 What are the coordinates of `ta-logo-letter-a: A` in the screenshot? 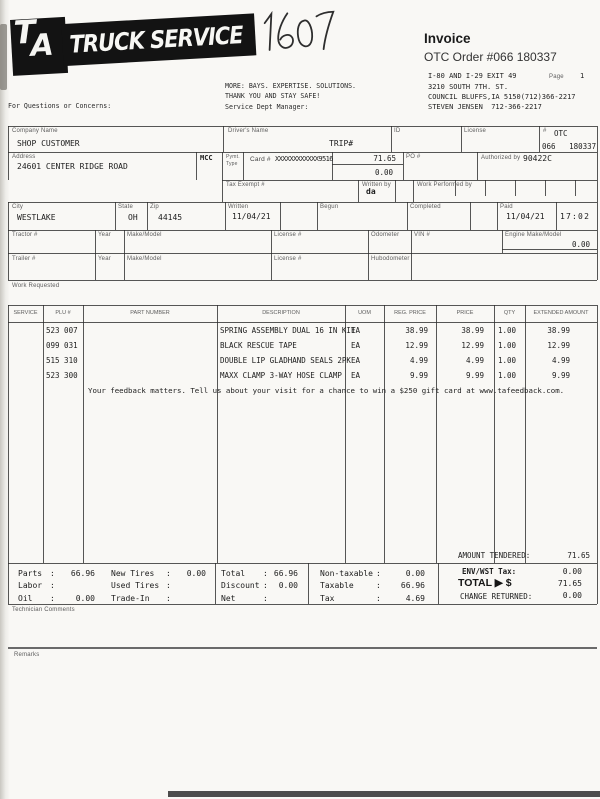 It's located at (42, 45).